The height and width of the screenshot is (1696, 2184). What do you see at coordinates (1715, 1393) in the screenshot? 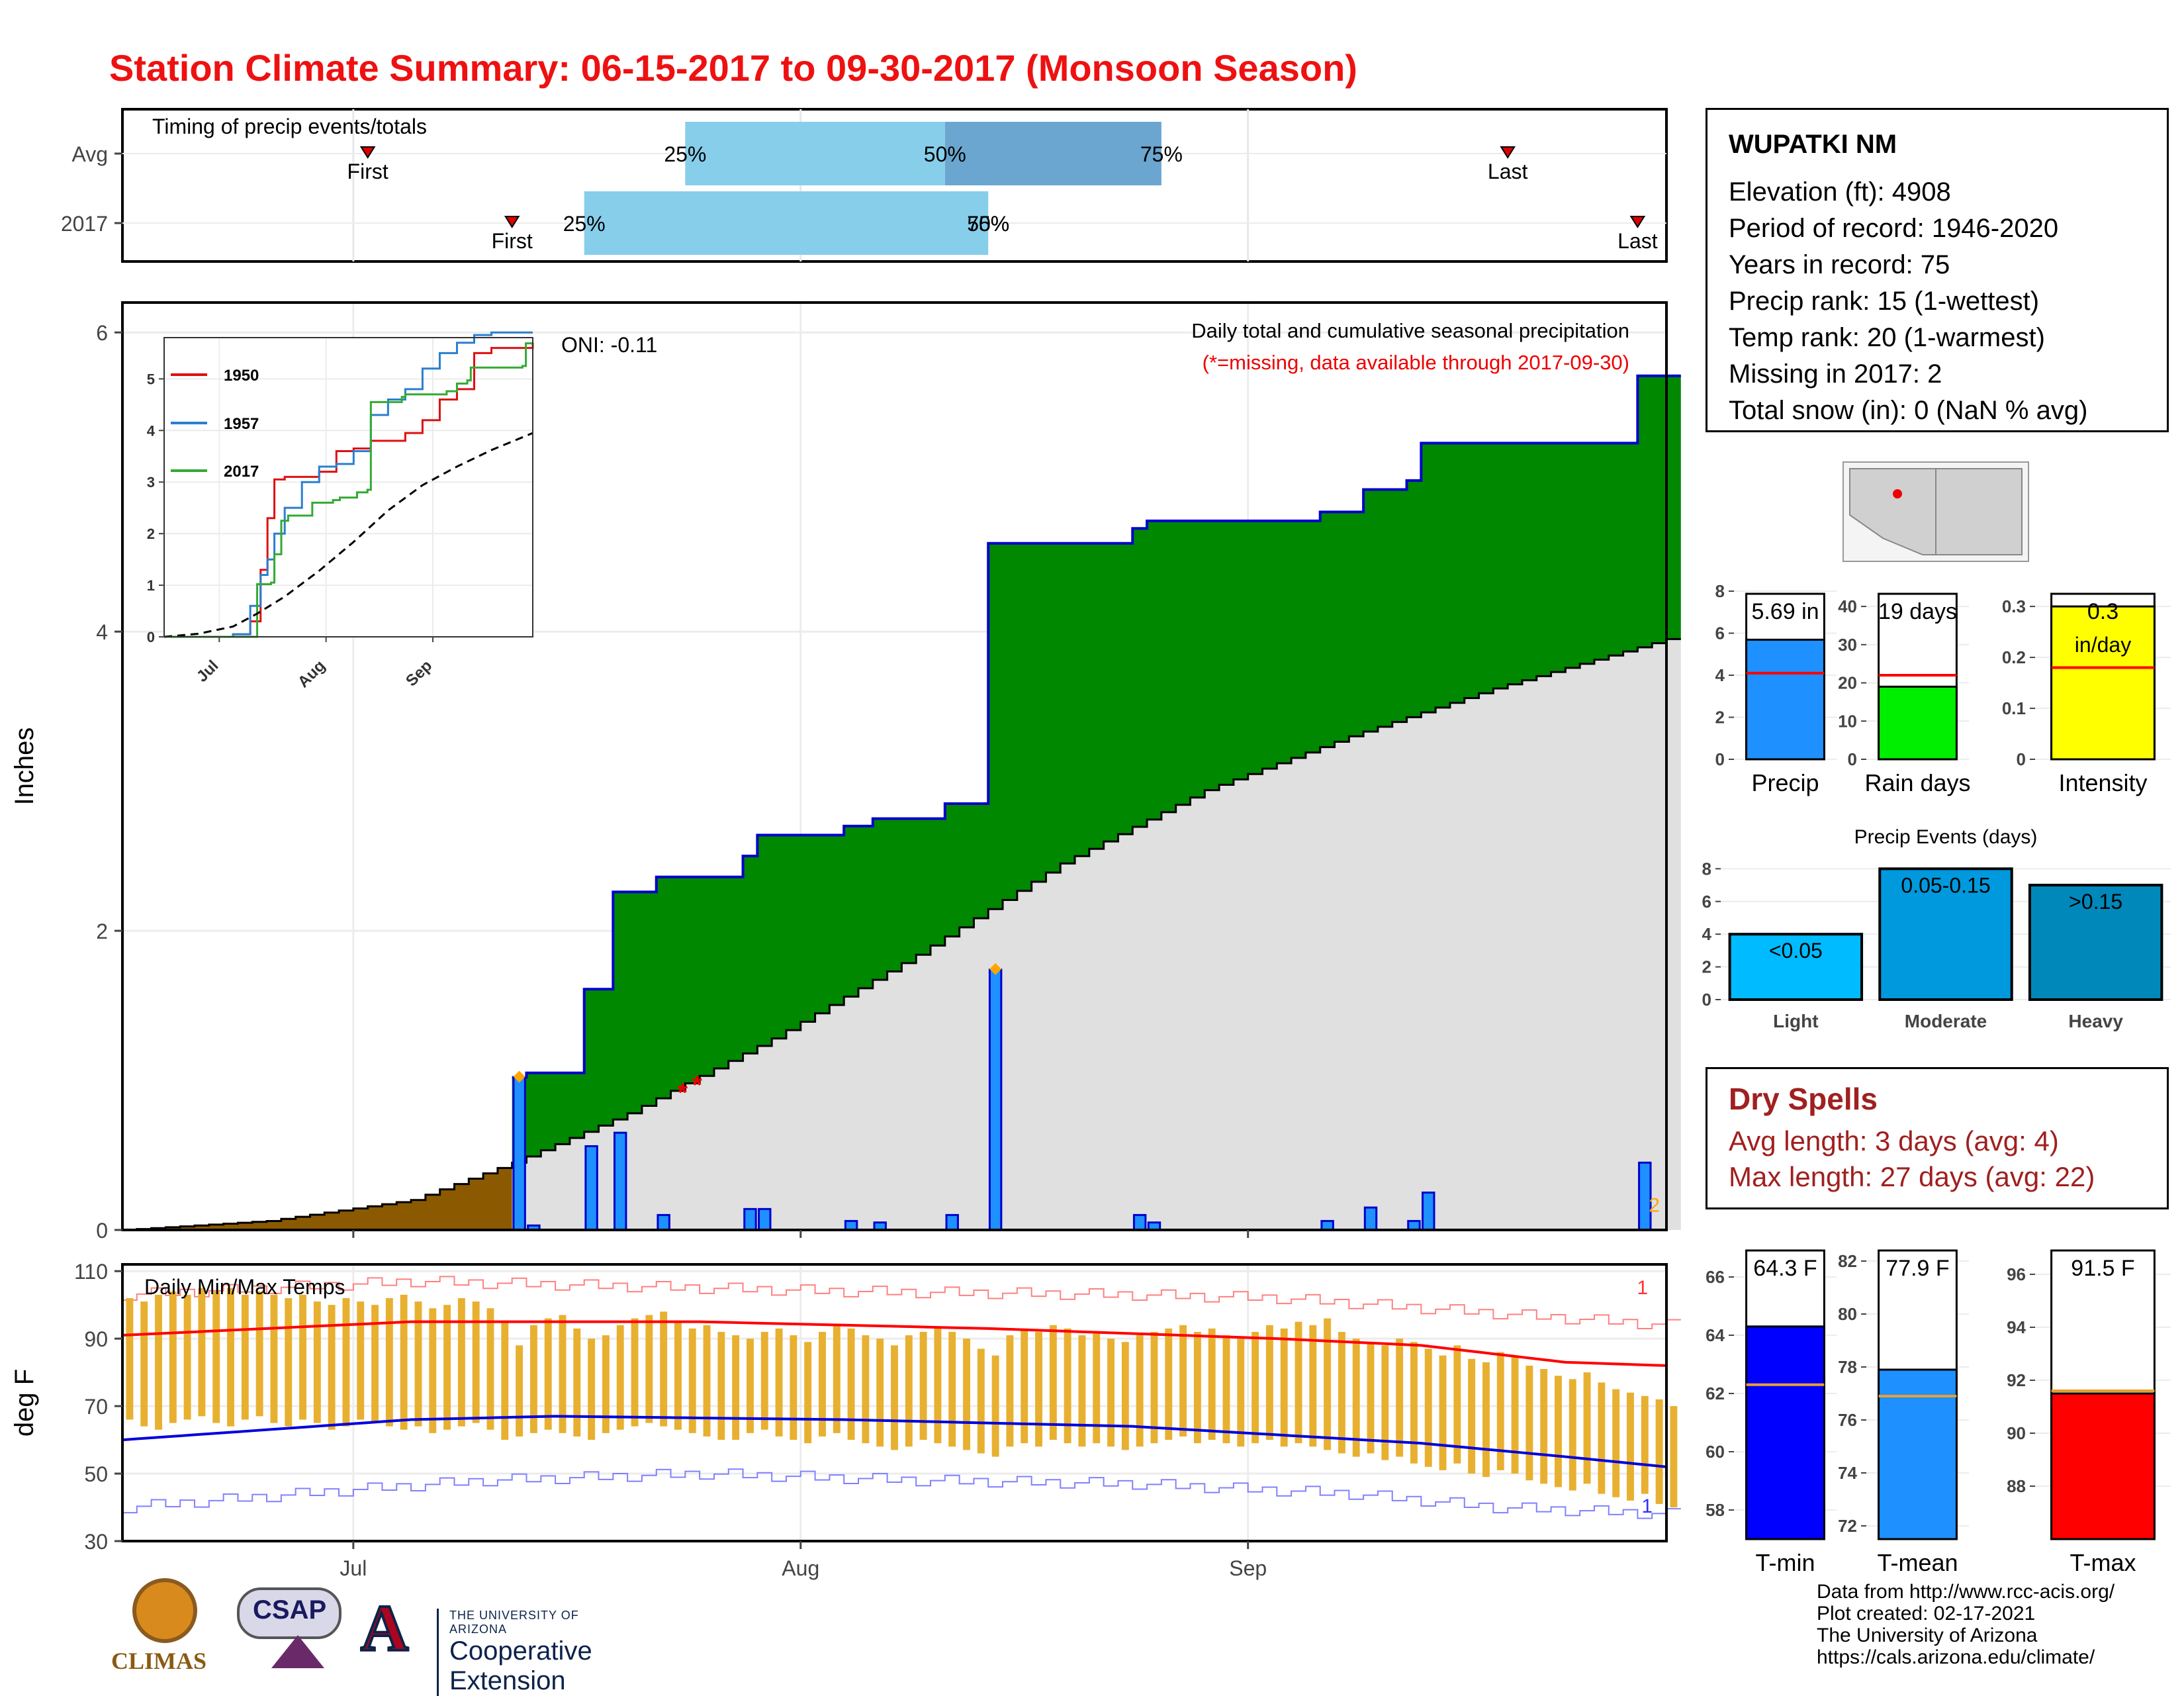
I see `temp-summary-0-y-tick-label: 62` at bounding box center [1715, 1393].